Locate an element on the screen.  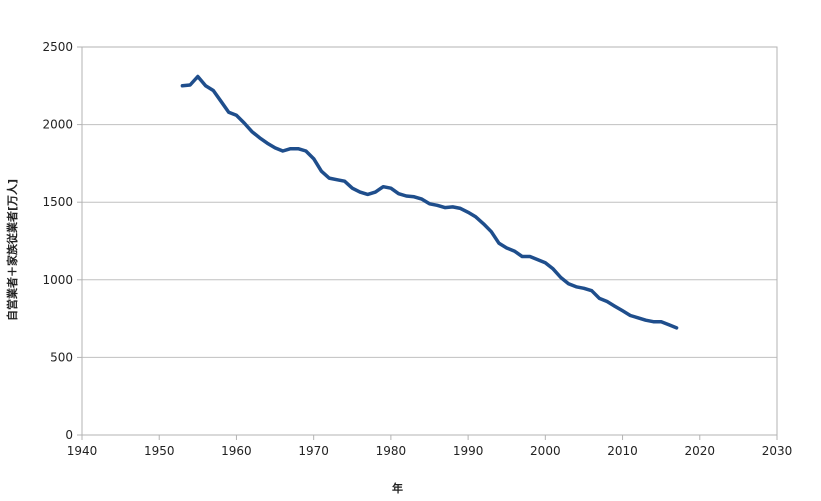
x-tick-label: 1990 is located at coordinates (468, 451).